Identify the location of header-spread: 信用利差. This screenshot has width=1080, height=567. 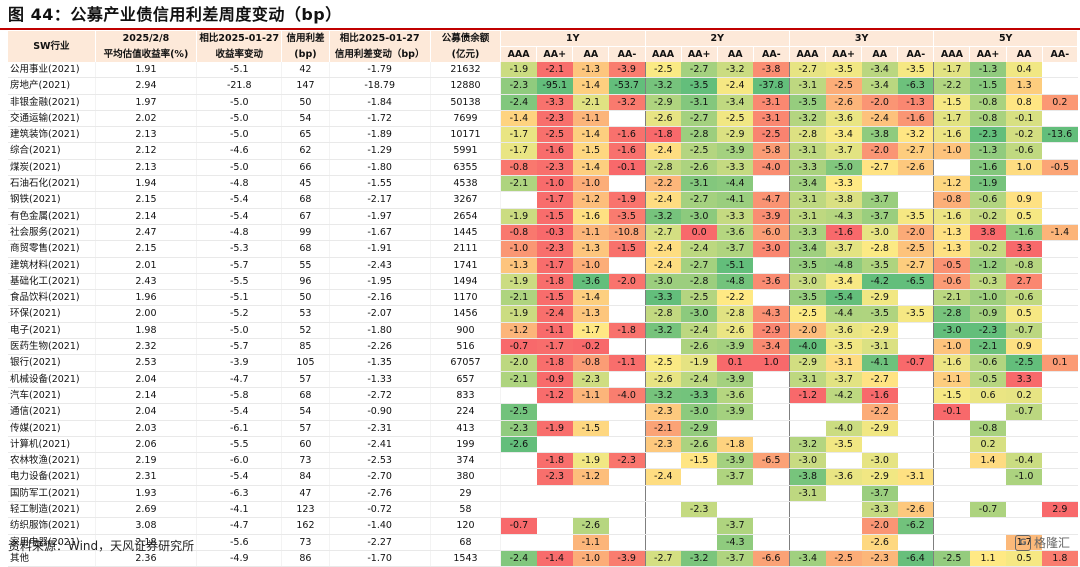
(305, 39).